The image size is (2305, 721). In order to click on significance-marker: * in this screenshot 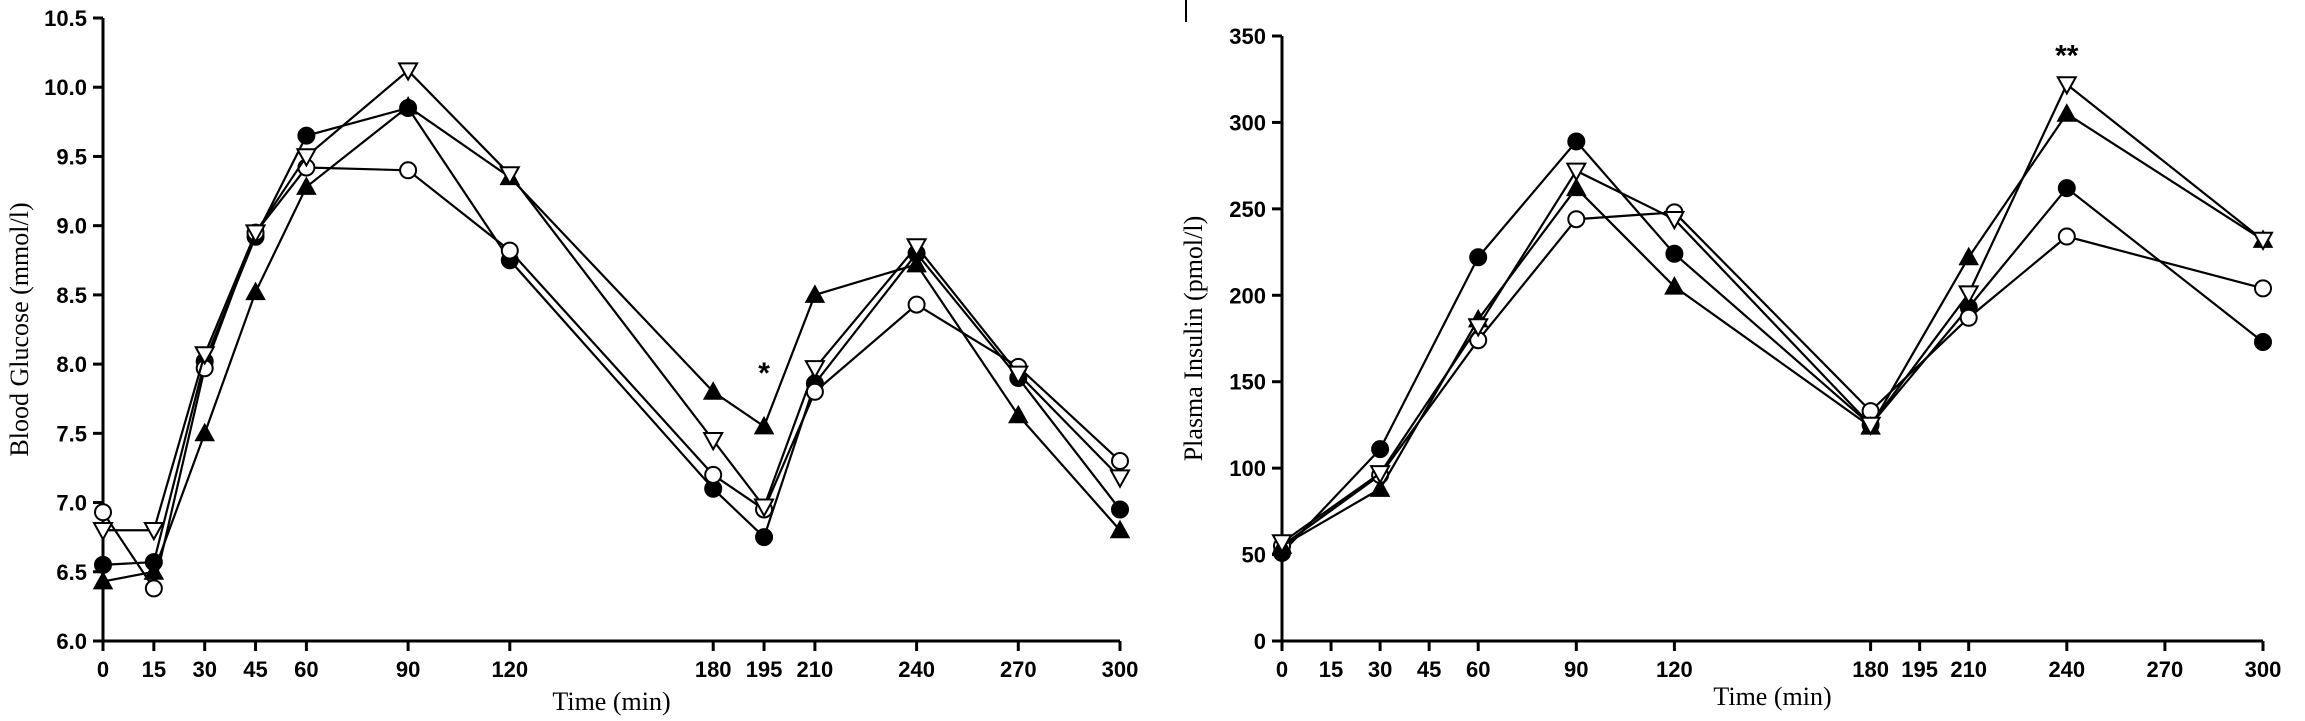, I will do `click(764, 373)`.